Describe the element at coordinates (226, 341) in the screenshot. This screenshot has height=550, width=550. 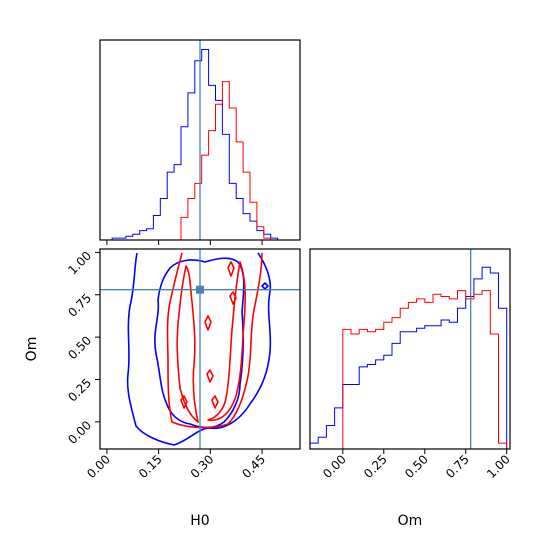
I see `joint-contour-sample-b-inner-right` at that location.